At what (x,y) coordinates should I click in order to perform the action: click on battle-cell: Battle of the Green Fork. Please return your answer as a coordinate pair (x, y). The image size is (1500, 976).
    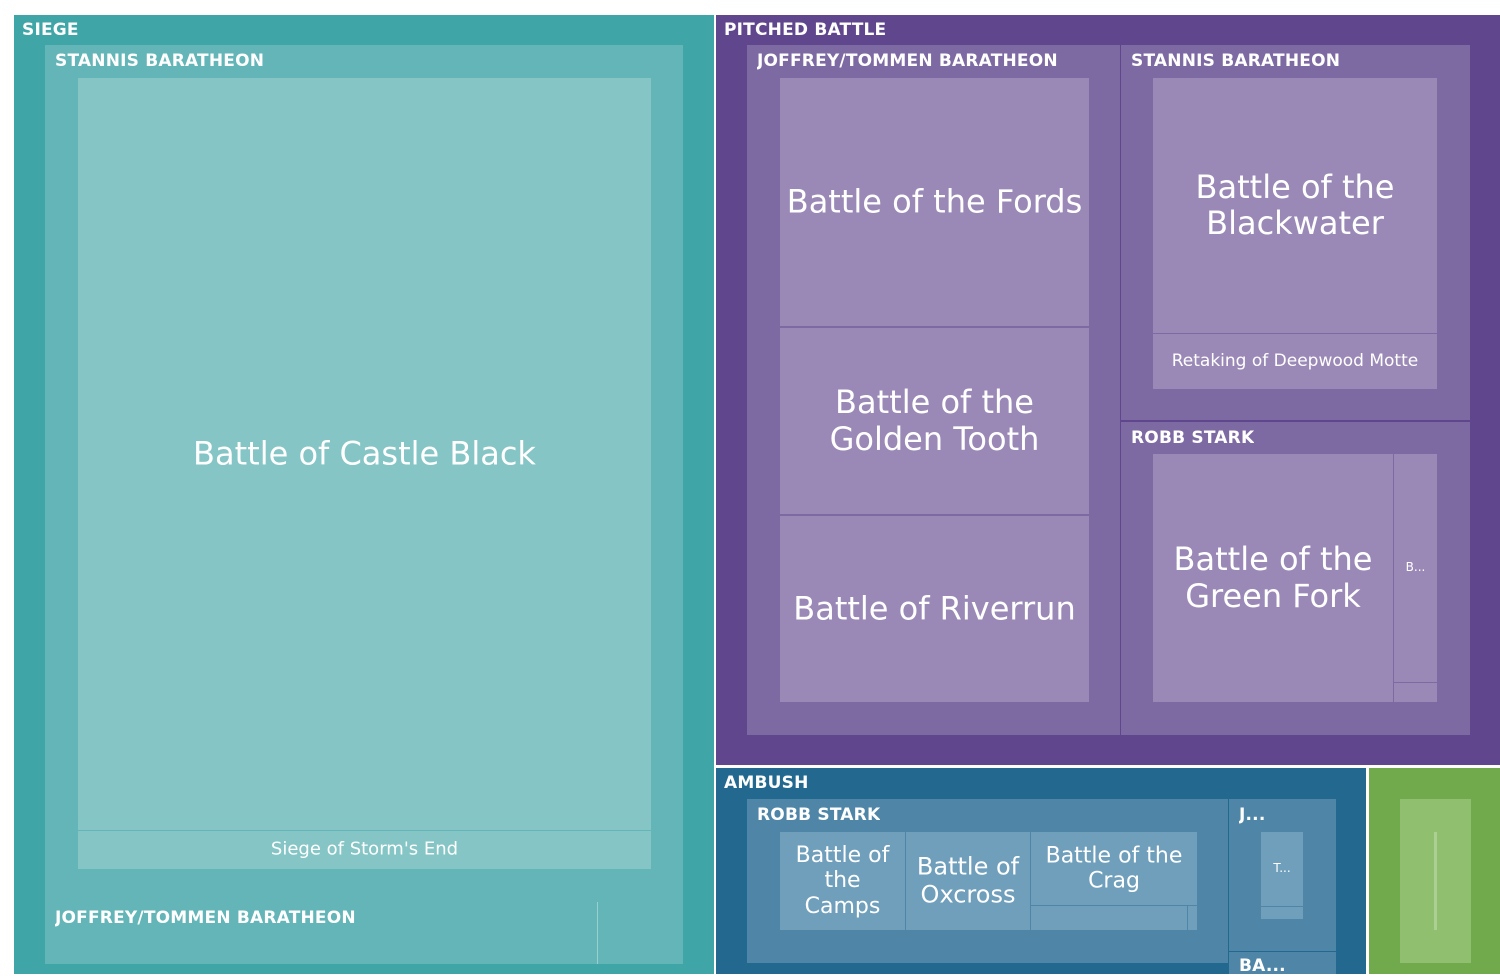
    Looking at the image, I should click on (1273, 578).